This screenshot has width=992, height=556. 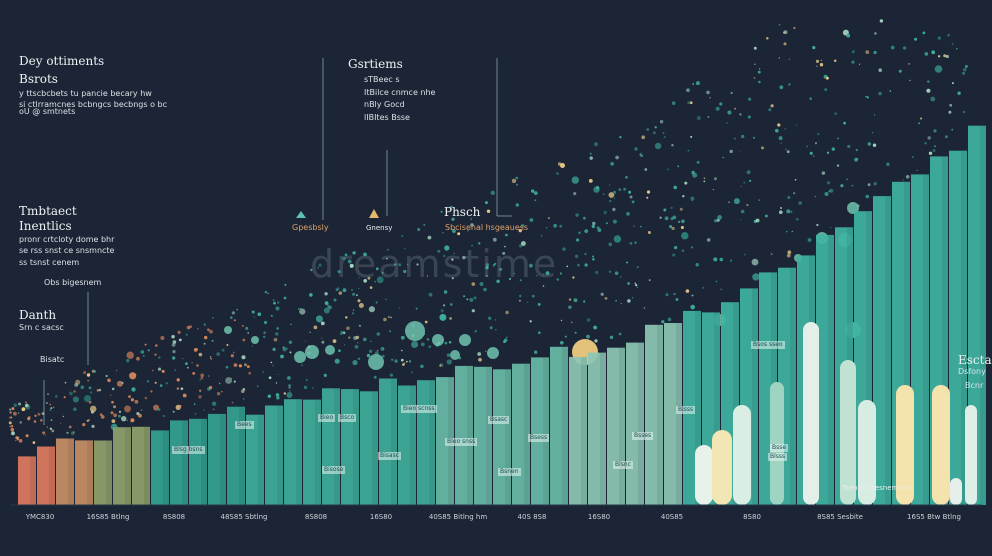 What do you see at coordinates (623, 465) in the screenshot?
I see `label: Blsnc` at bounding box center [623, 465].